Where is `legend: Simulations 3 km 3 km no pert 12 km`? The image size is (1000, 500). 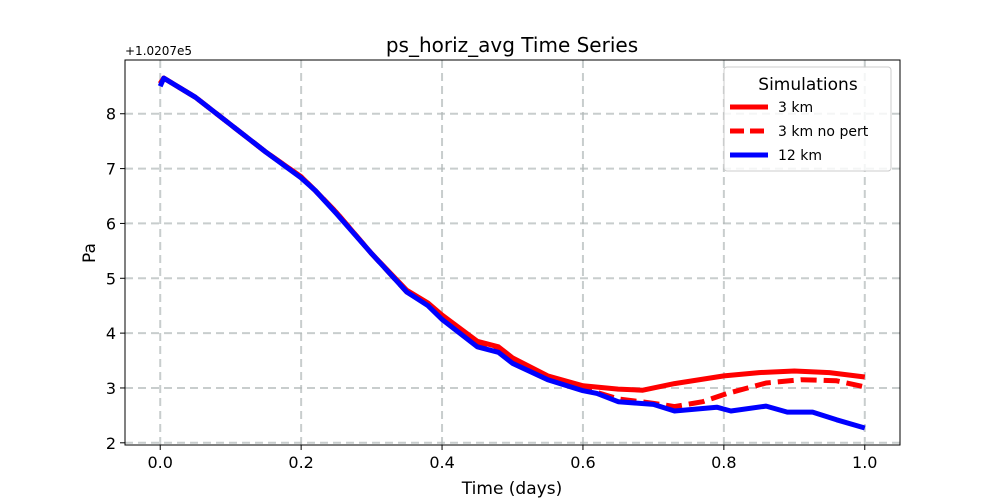 legend: Simulations 3 km 3 km no pert 12 km is located at coordinates (807, 119).